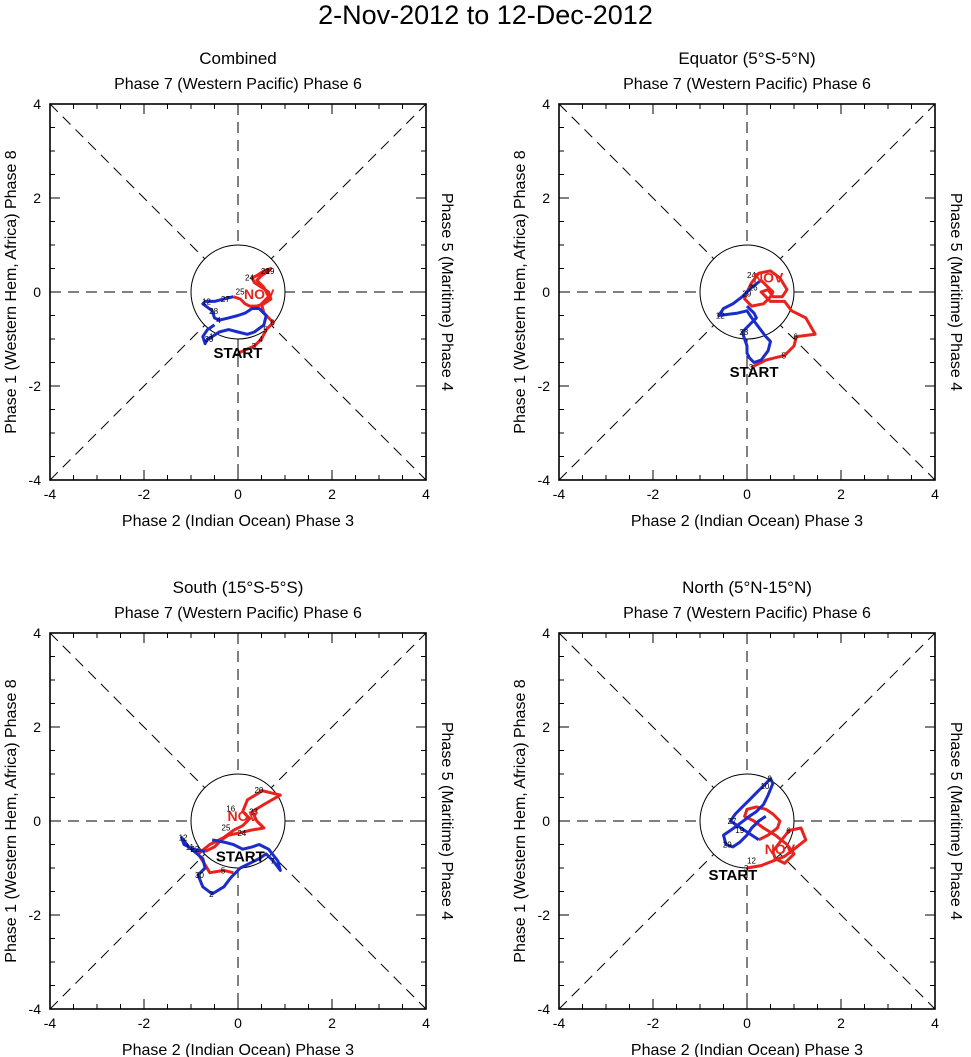 The image size is (971, 1057). Describe the element at coordinates (211, 337) in the screenshot. I see `day-label: 1` at that location.